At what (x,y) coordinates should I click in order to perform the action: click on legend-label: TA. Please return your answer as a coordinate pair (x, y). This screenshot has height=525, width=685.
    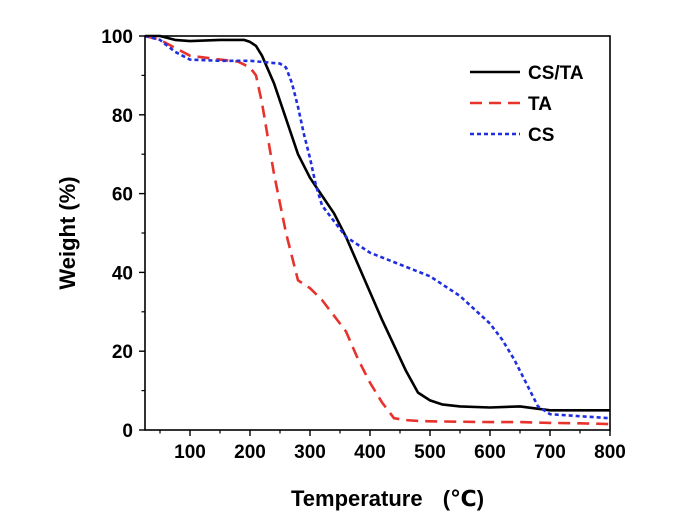
    Looking at the image, I should click on (540, 104).